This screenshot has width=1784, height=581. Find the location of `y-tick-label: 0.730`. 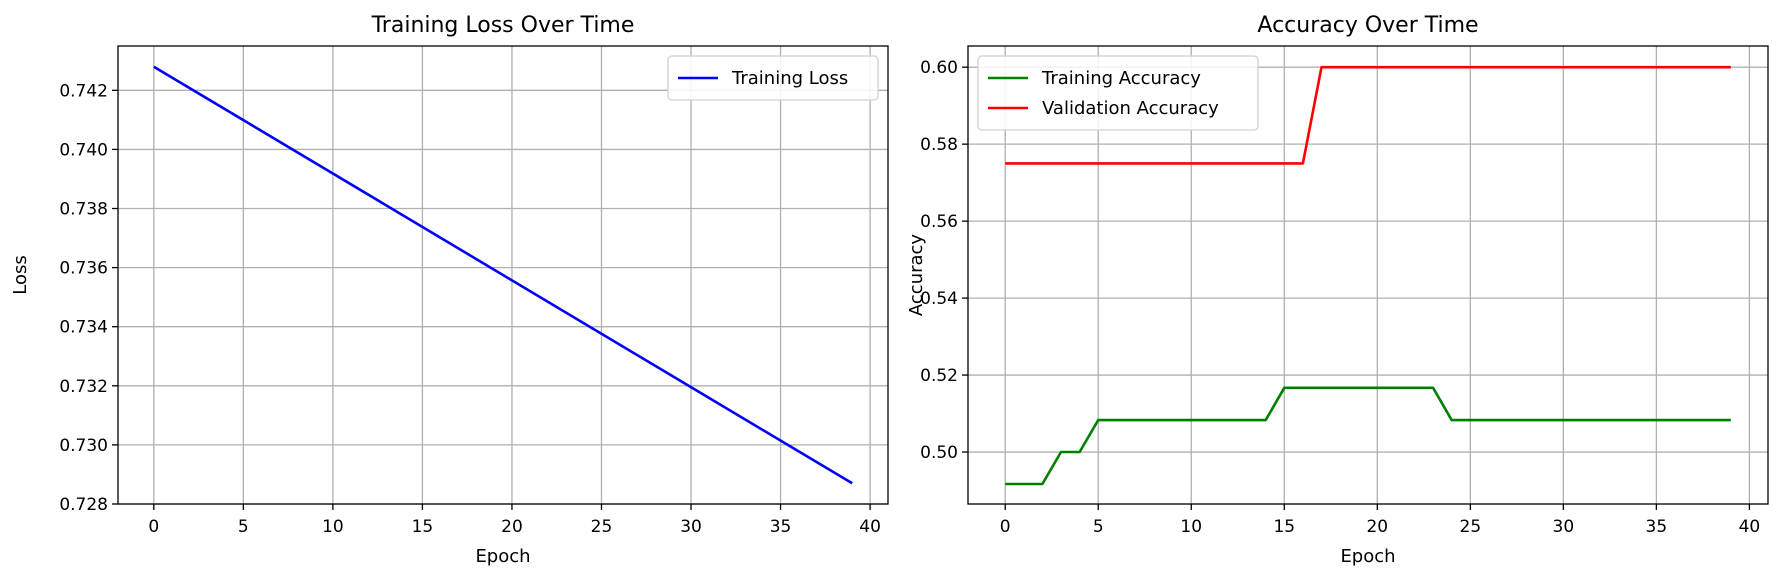

y-tick-label: 0.730 is located at coordinates (83, 446).